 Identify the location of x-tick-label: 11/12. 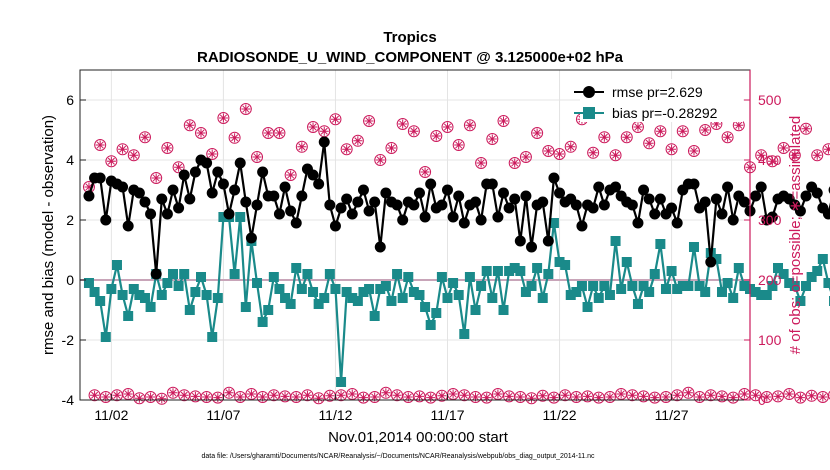
(335, 415).